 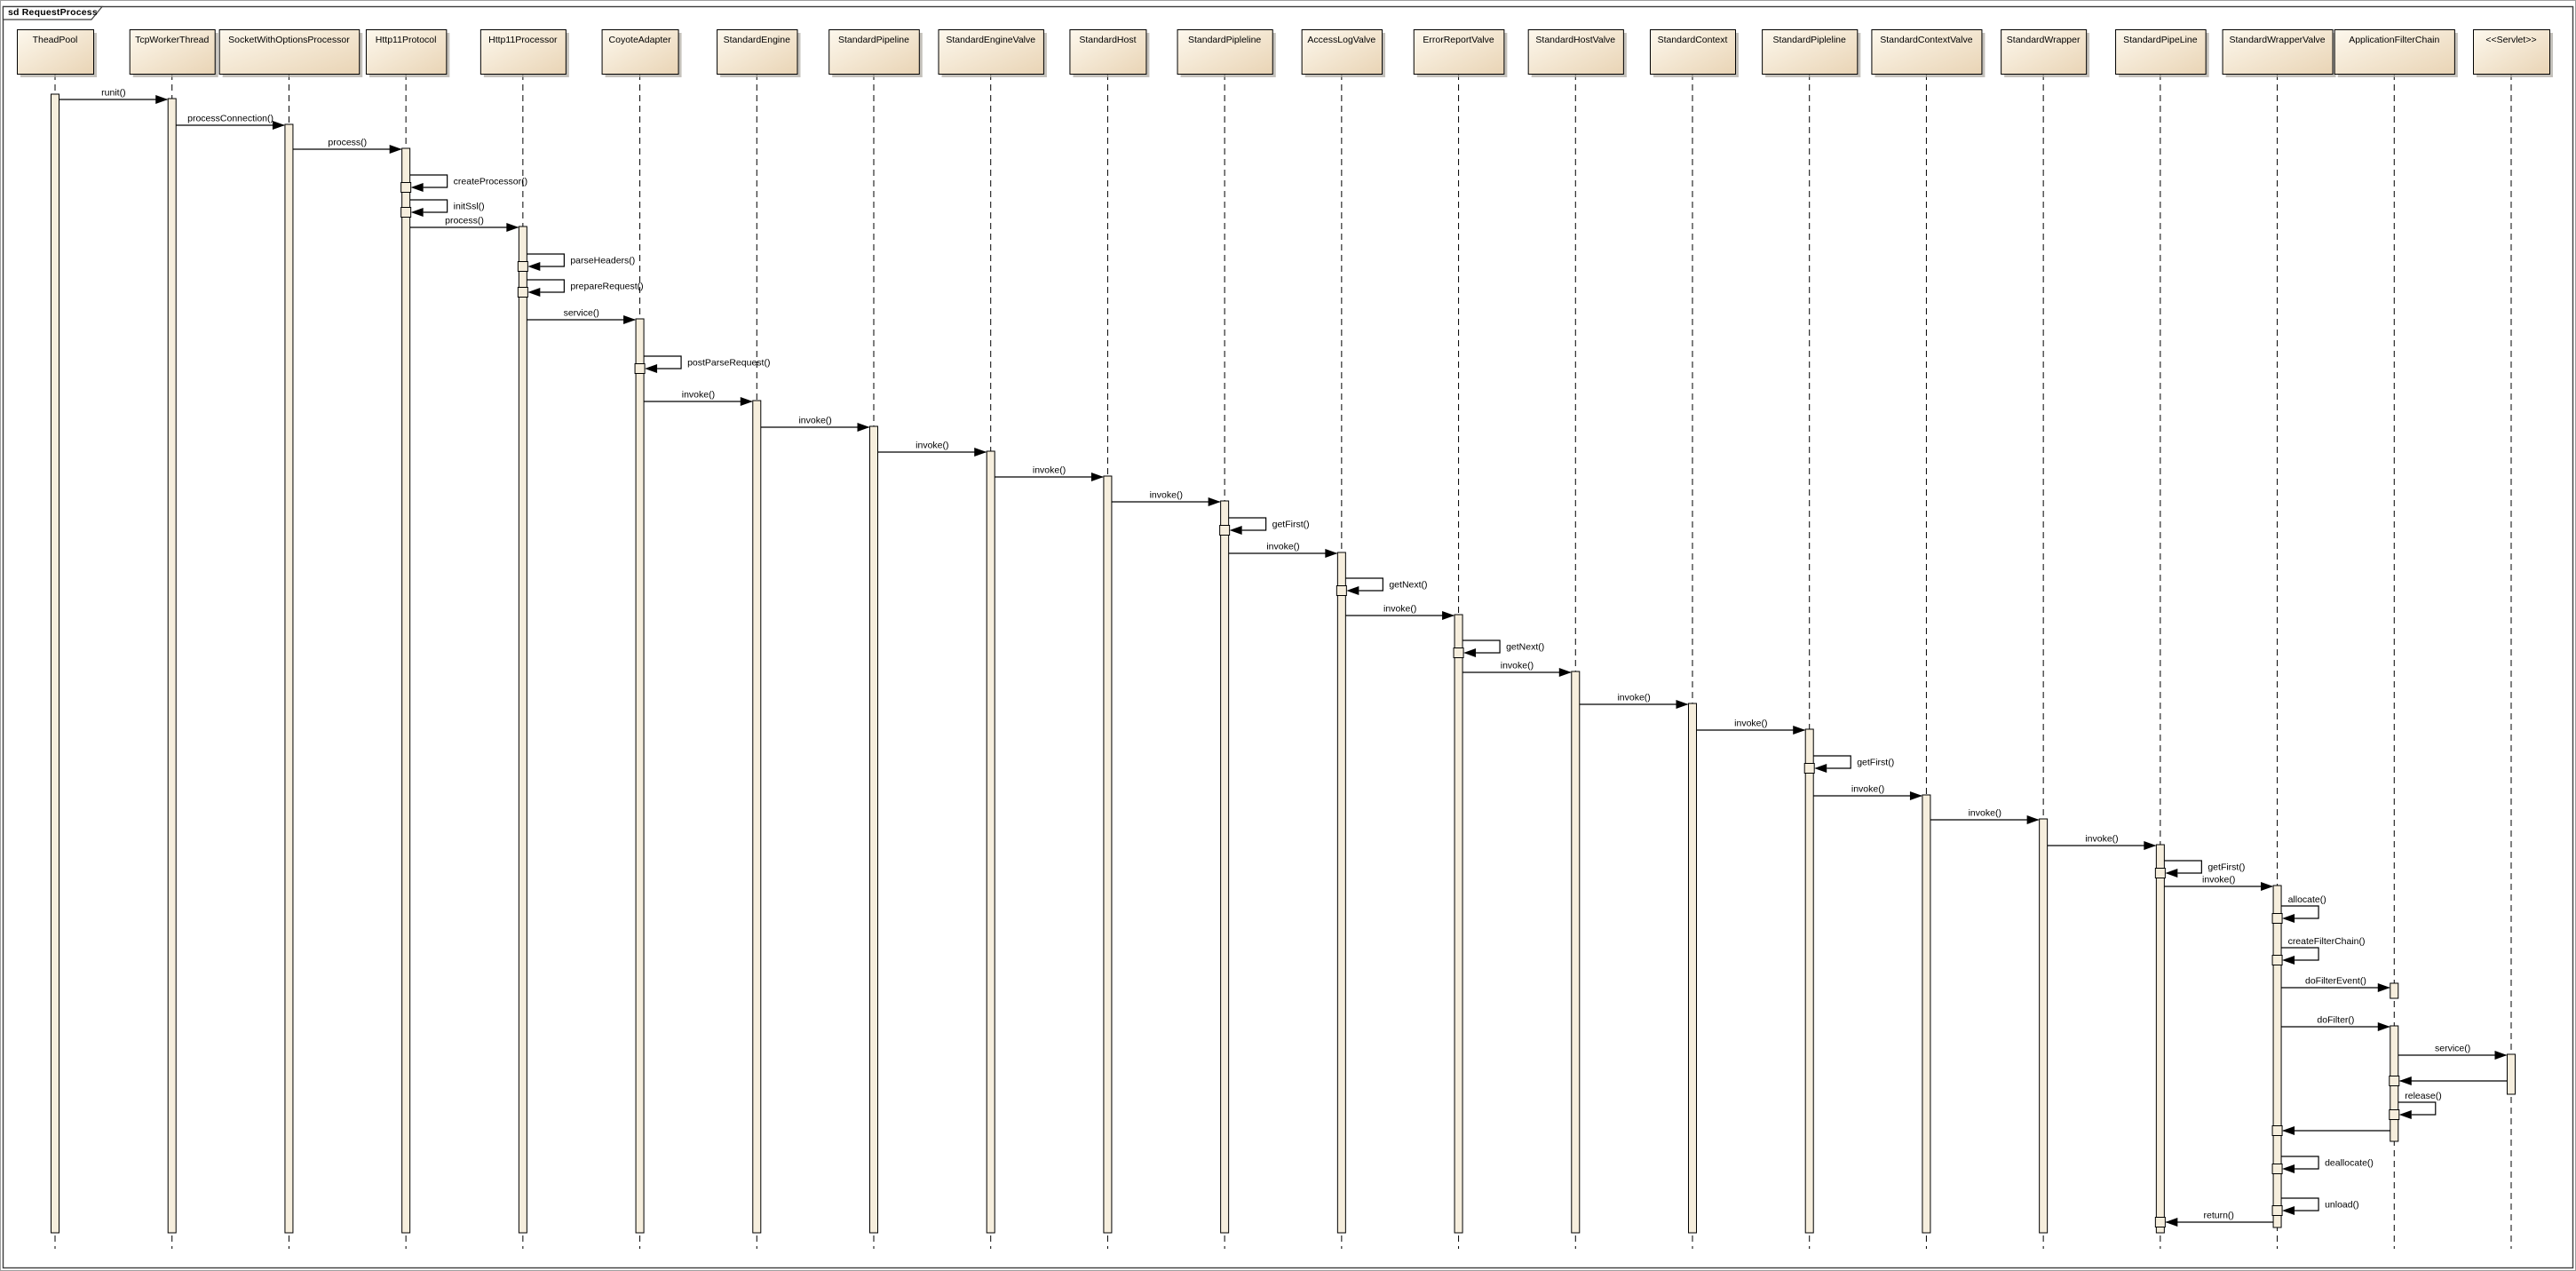 I want to click on message-preparerequest-7: prepareRequest(), so click(x=581, y=289).